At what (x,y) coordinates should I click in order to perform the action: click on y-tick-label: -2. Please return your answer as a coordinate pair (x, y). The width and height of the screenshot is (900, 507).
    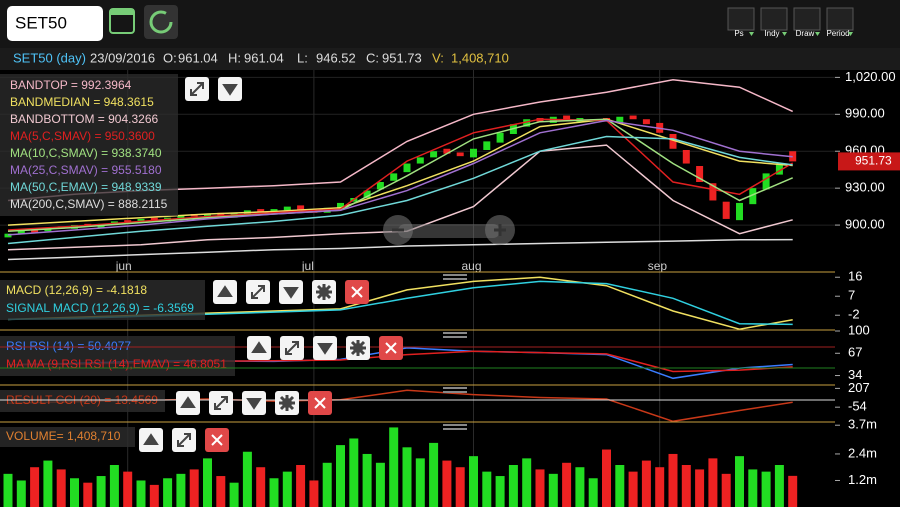
    Looking at the image, I should click on (854, 314).